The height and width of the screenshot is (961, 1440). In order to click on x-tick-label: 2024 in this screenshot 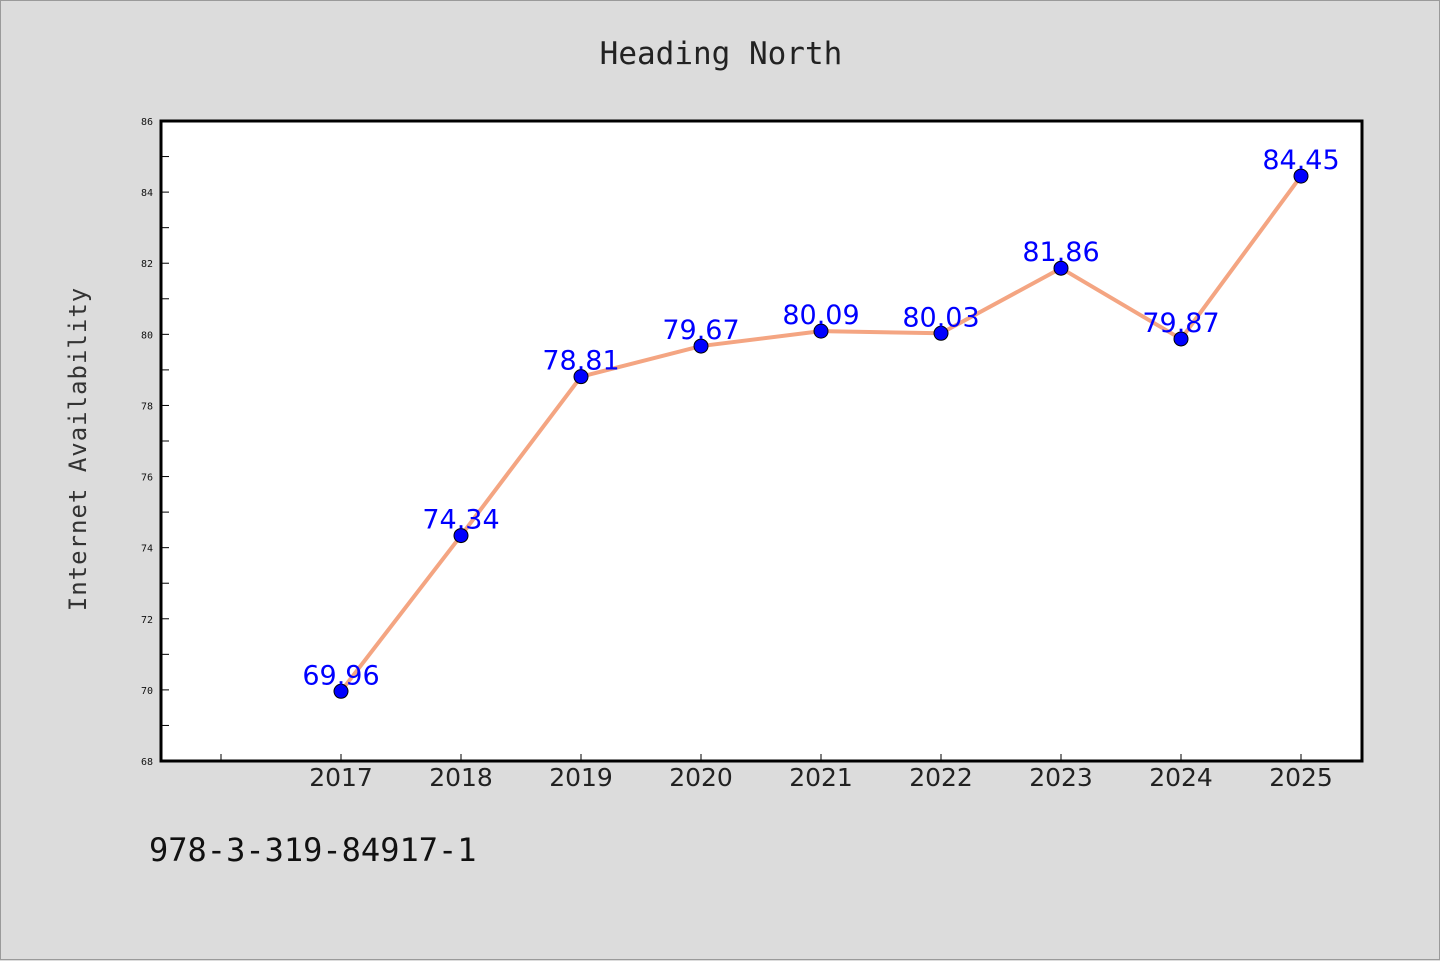, I will do `click(1181, 777)`.